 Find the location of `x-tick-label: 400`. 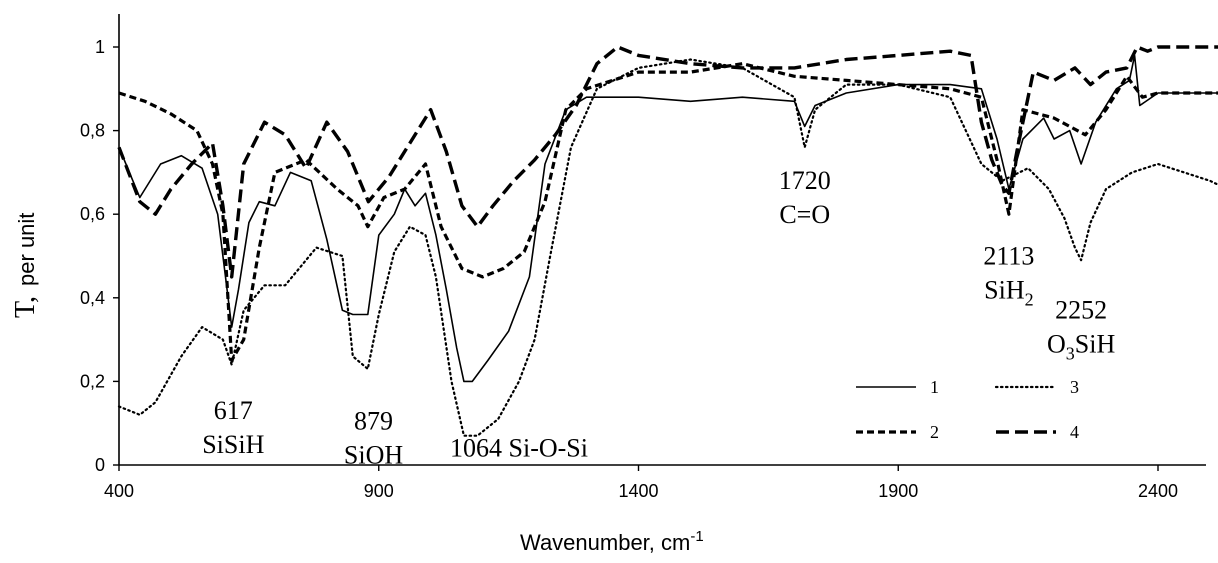

x-tick-label: 400 is located at coordinates (119, 491).